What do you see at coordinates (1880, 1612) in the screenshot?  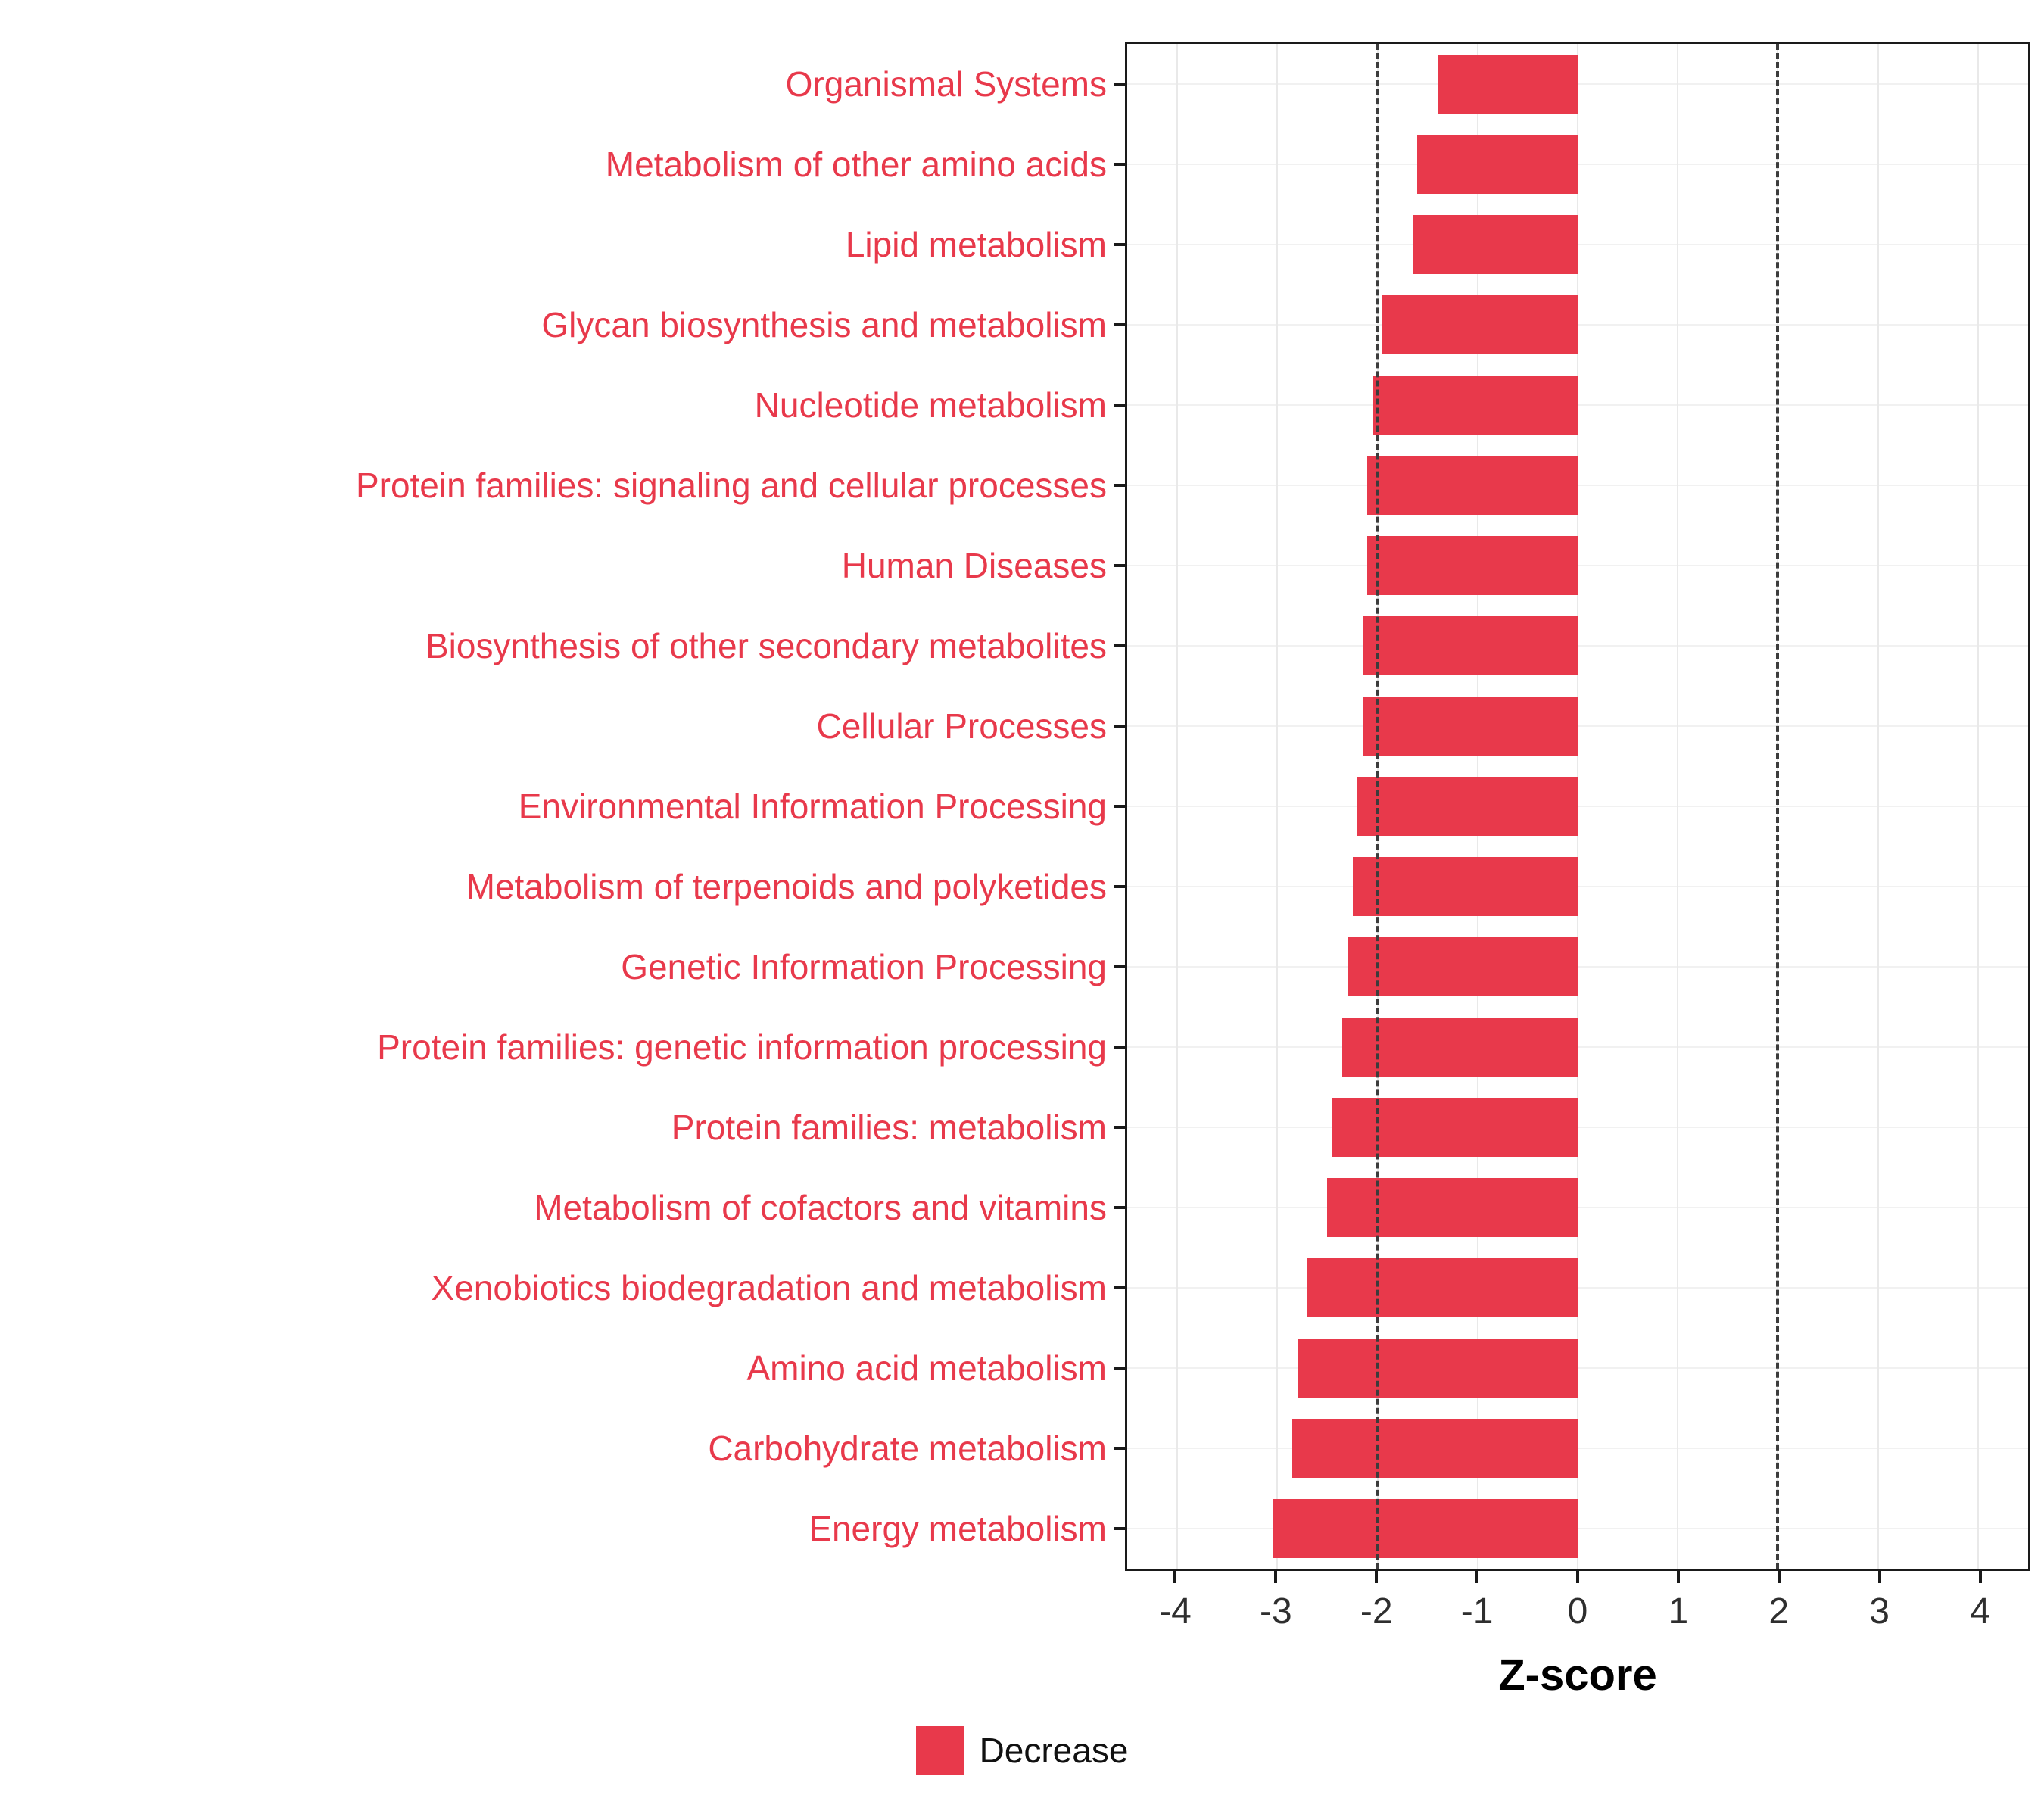 I see `x-tick-label: 3` at bounding box center [1880, 1612].